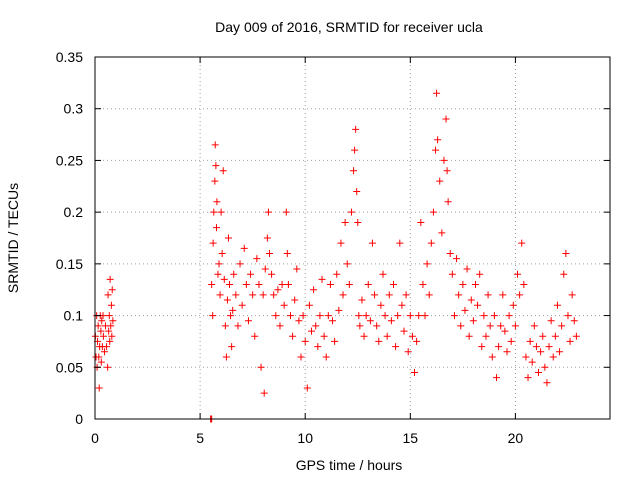 The height and width of the screenshot is (480, 640). I want to click on x-tick-label: 0, so click(95, 438).